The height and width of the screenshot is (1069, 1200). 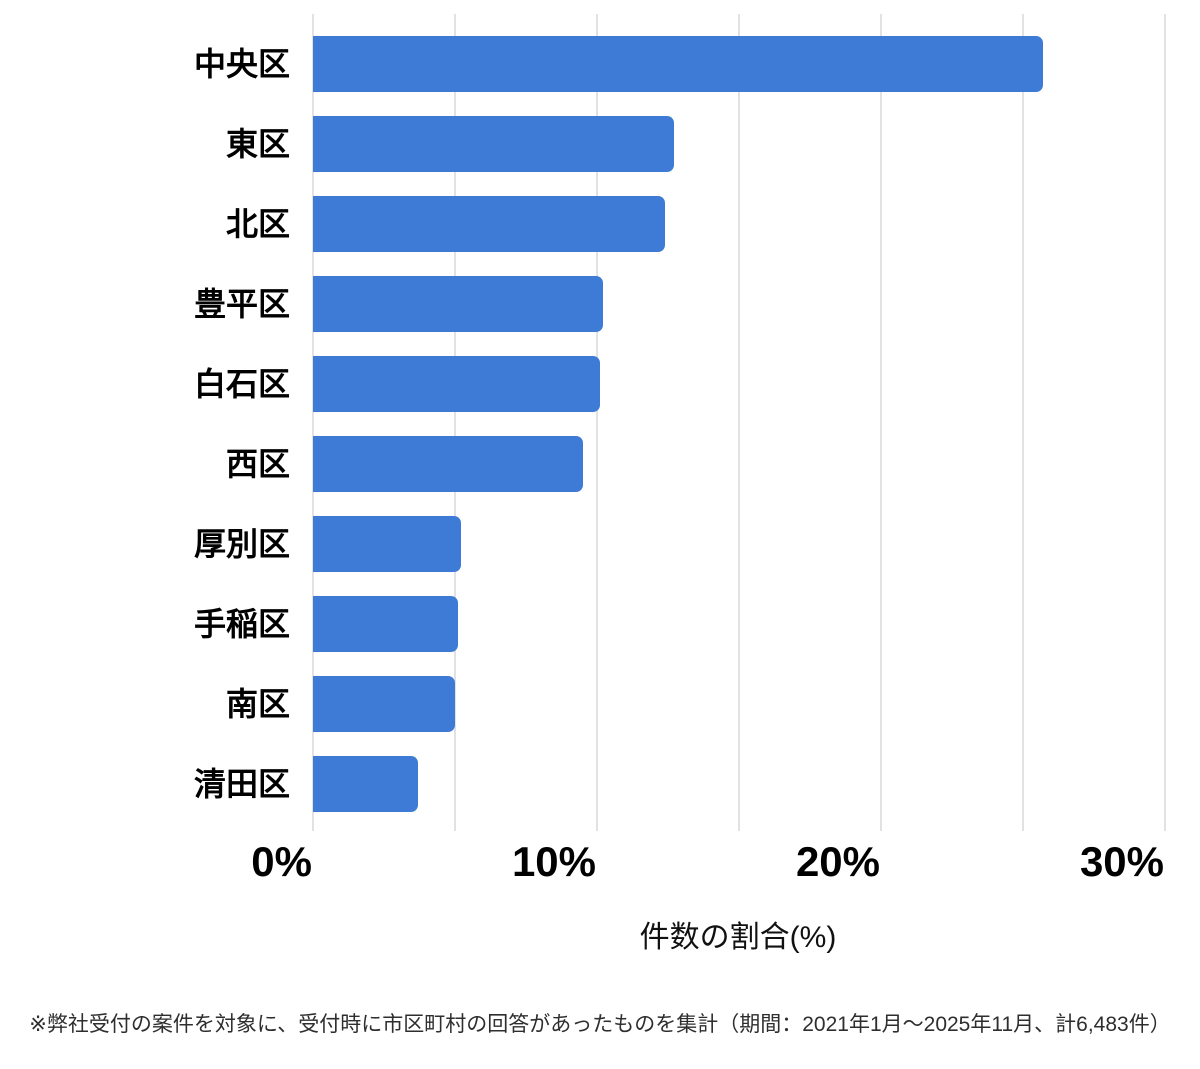 I want to click on category-label: 東区, so click(x=257, y=144).